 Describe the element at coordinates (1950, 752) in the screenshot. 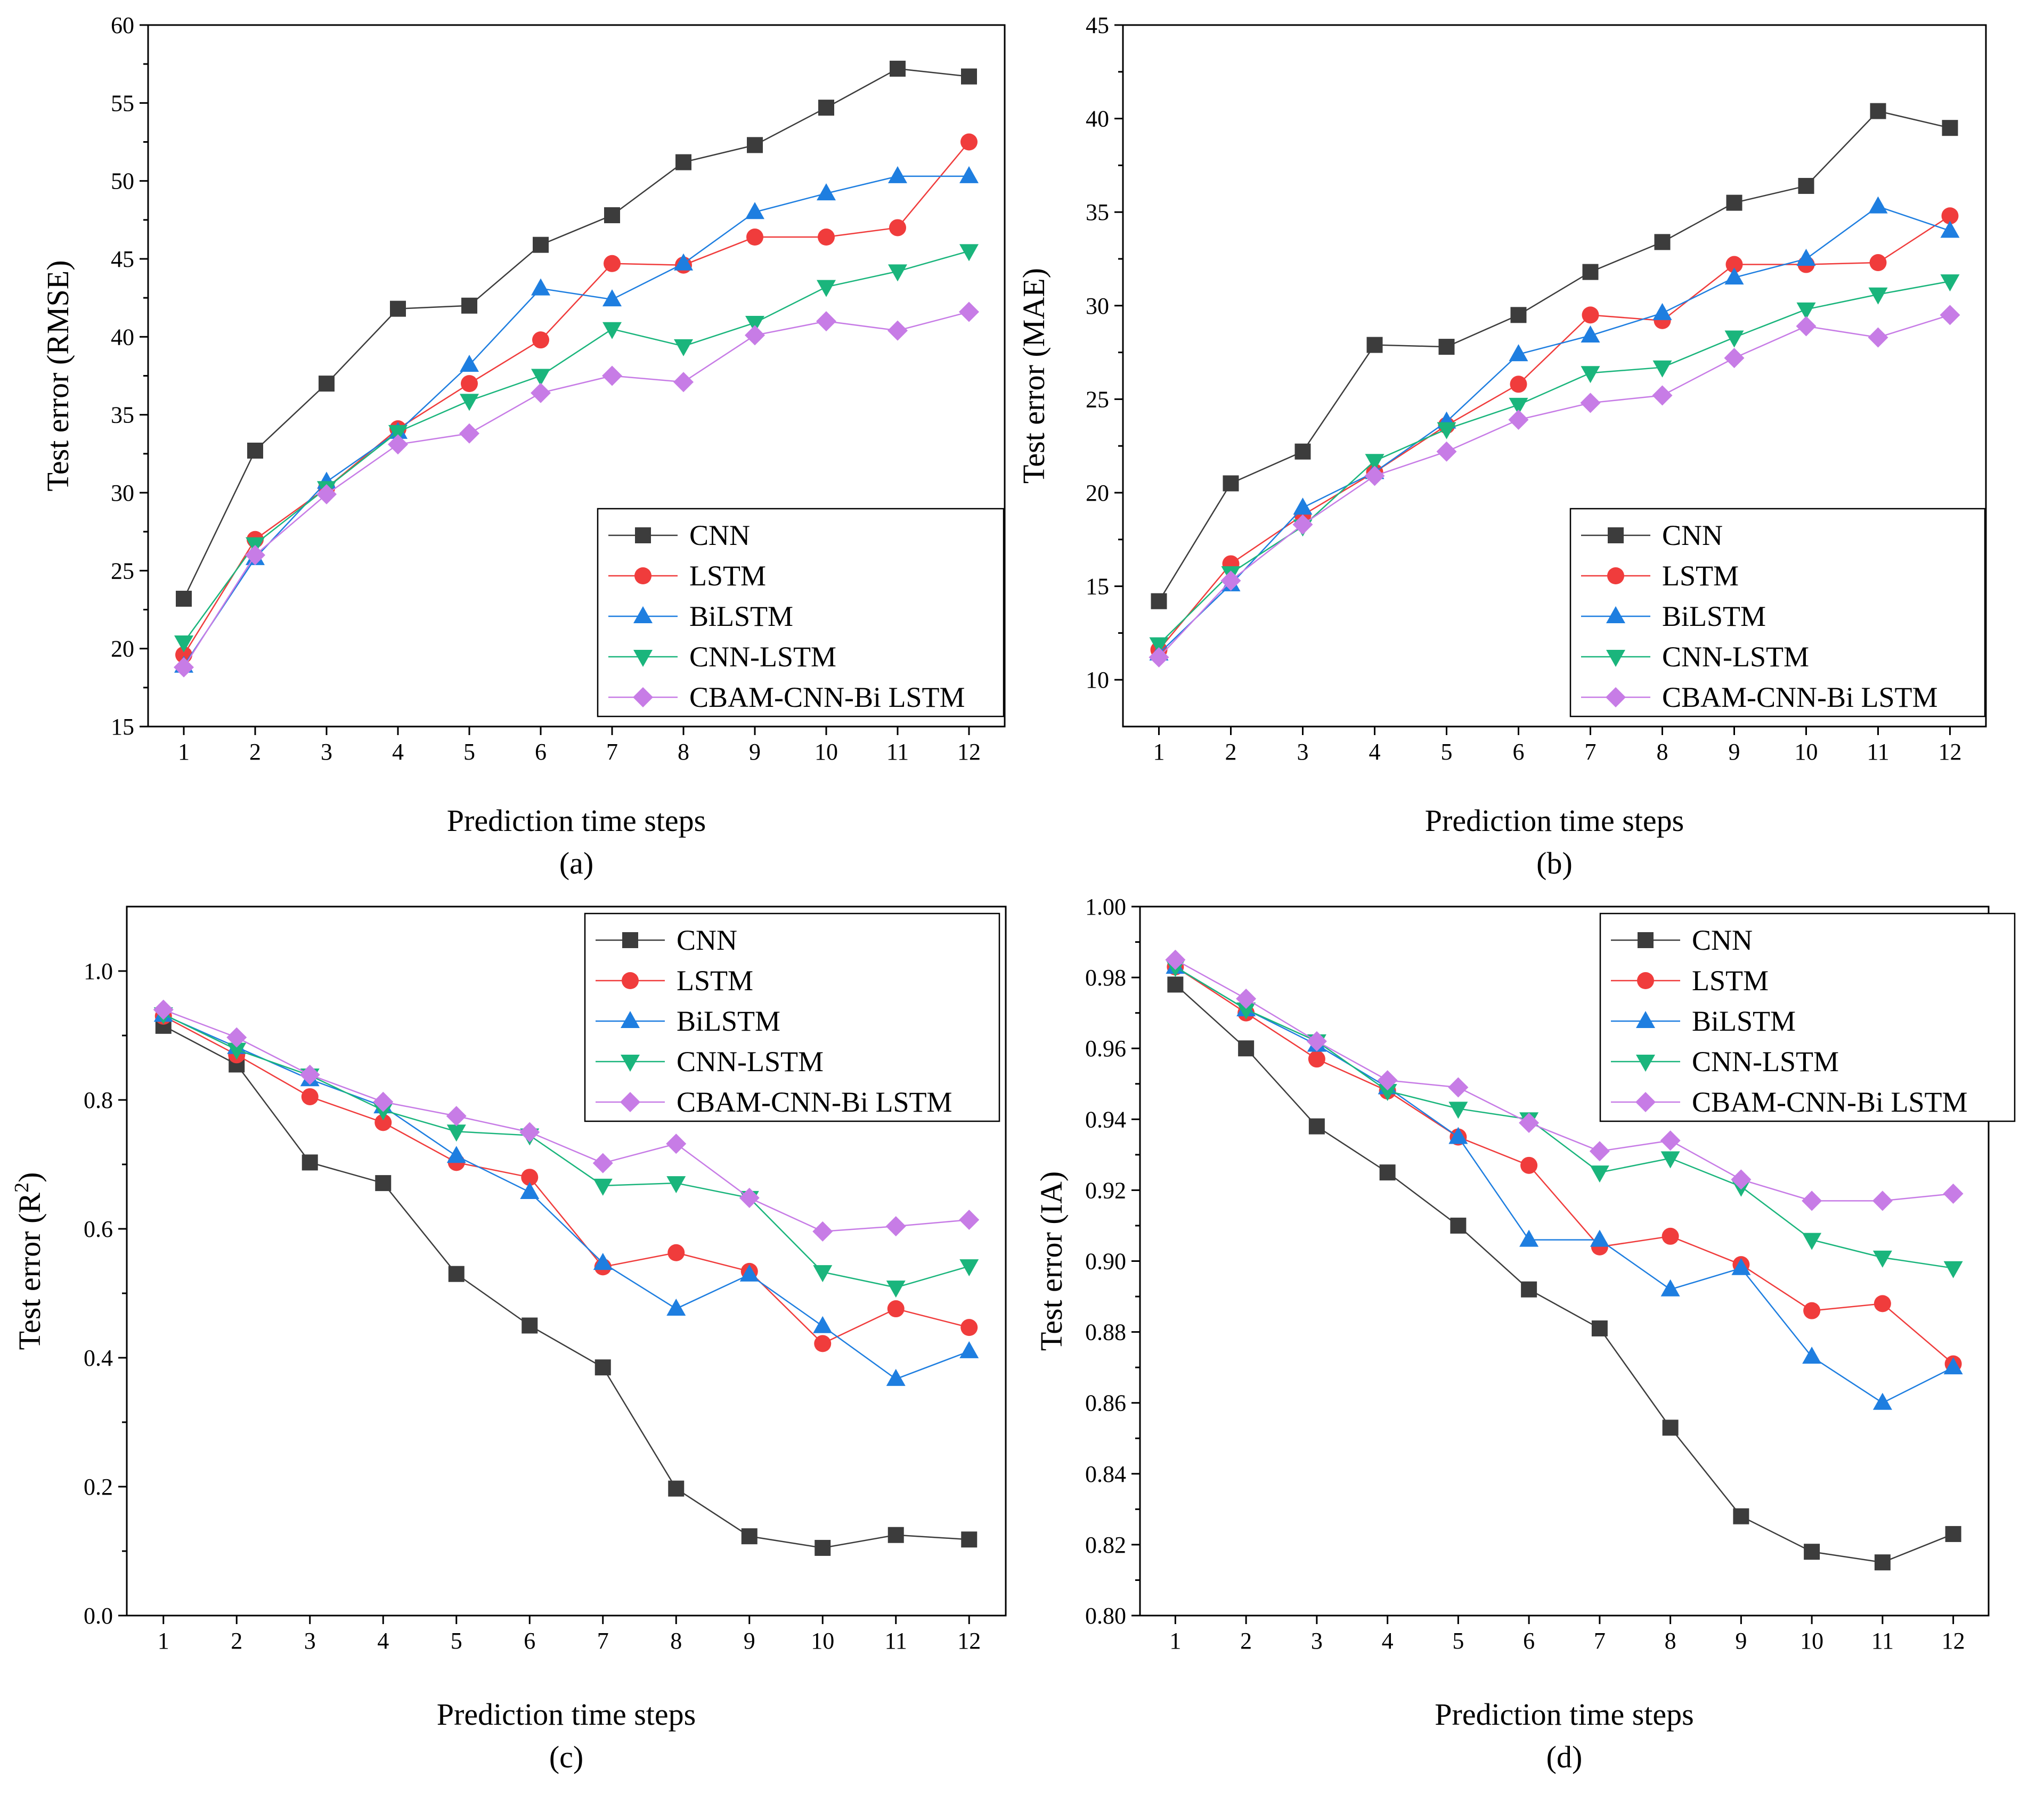

I see `x-tick-label: 12` at that location.